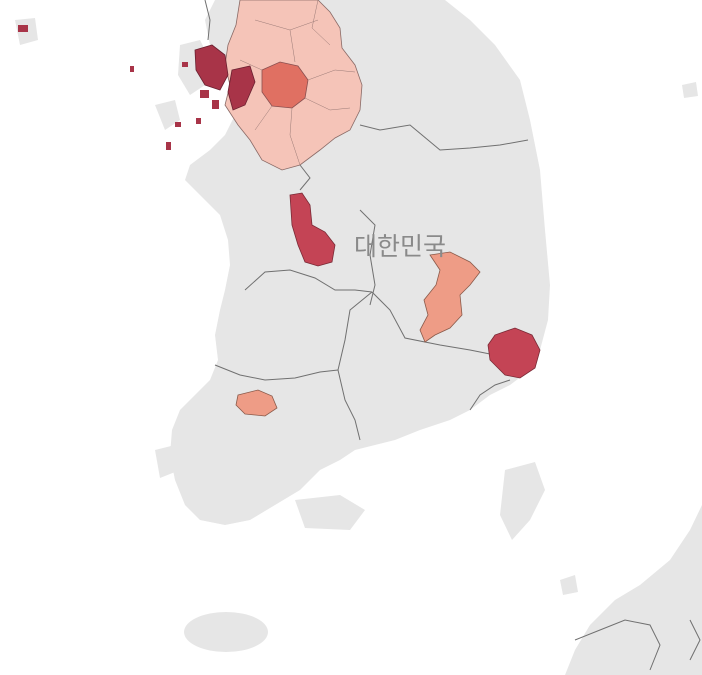  What do you see at coordinates (690, 90) in the screenshot?
I see `japan-islet` at bounding box center [690, 90].